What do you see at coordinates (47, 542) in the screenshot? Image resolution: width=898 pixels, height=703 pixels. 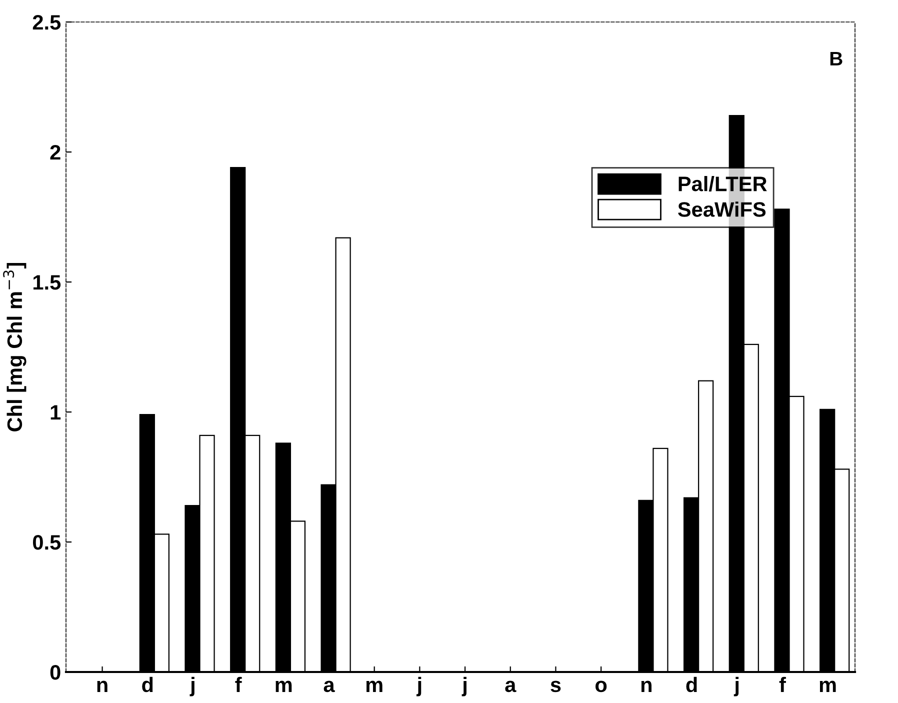 I see `y-tick-label: 0.5` at bounding box center [47, 542].